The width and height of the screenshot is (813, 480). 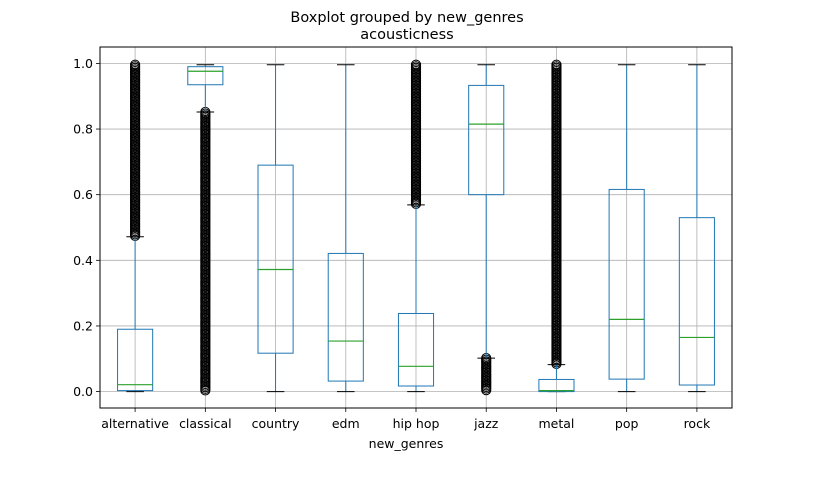 I want to click on y-tick-label: 0.8, so click(x=83, y=129).